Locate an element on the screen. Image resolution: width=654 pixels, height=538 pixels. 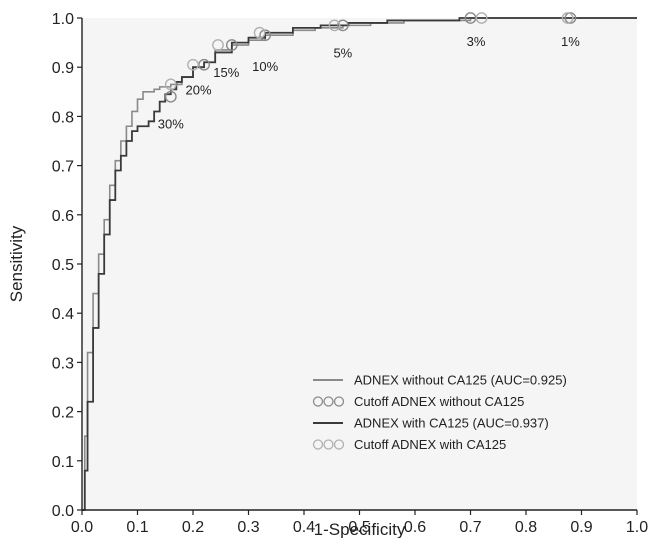
y-tick-label: 0.6 is located at coordinates (63, 216).